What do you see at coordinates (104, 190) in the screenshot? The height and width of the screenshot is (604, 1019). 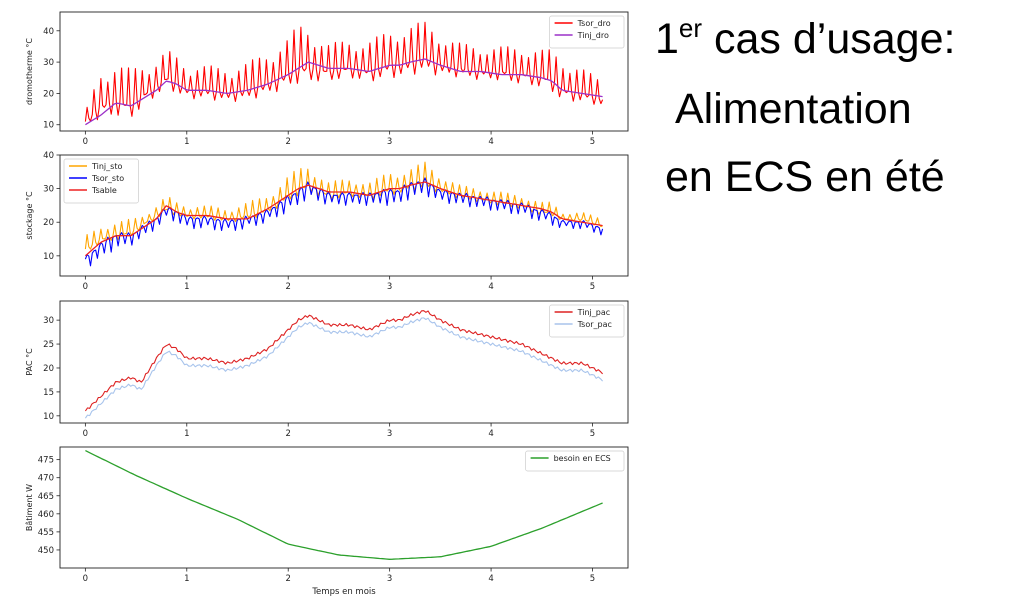 I see `legend-label: Tsable` at bounding box center [104, 190].